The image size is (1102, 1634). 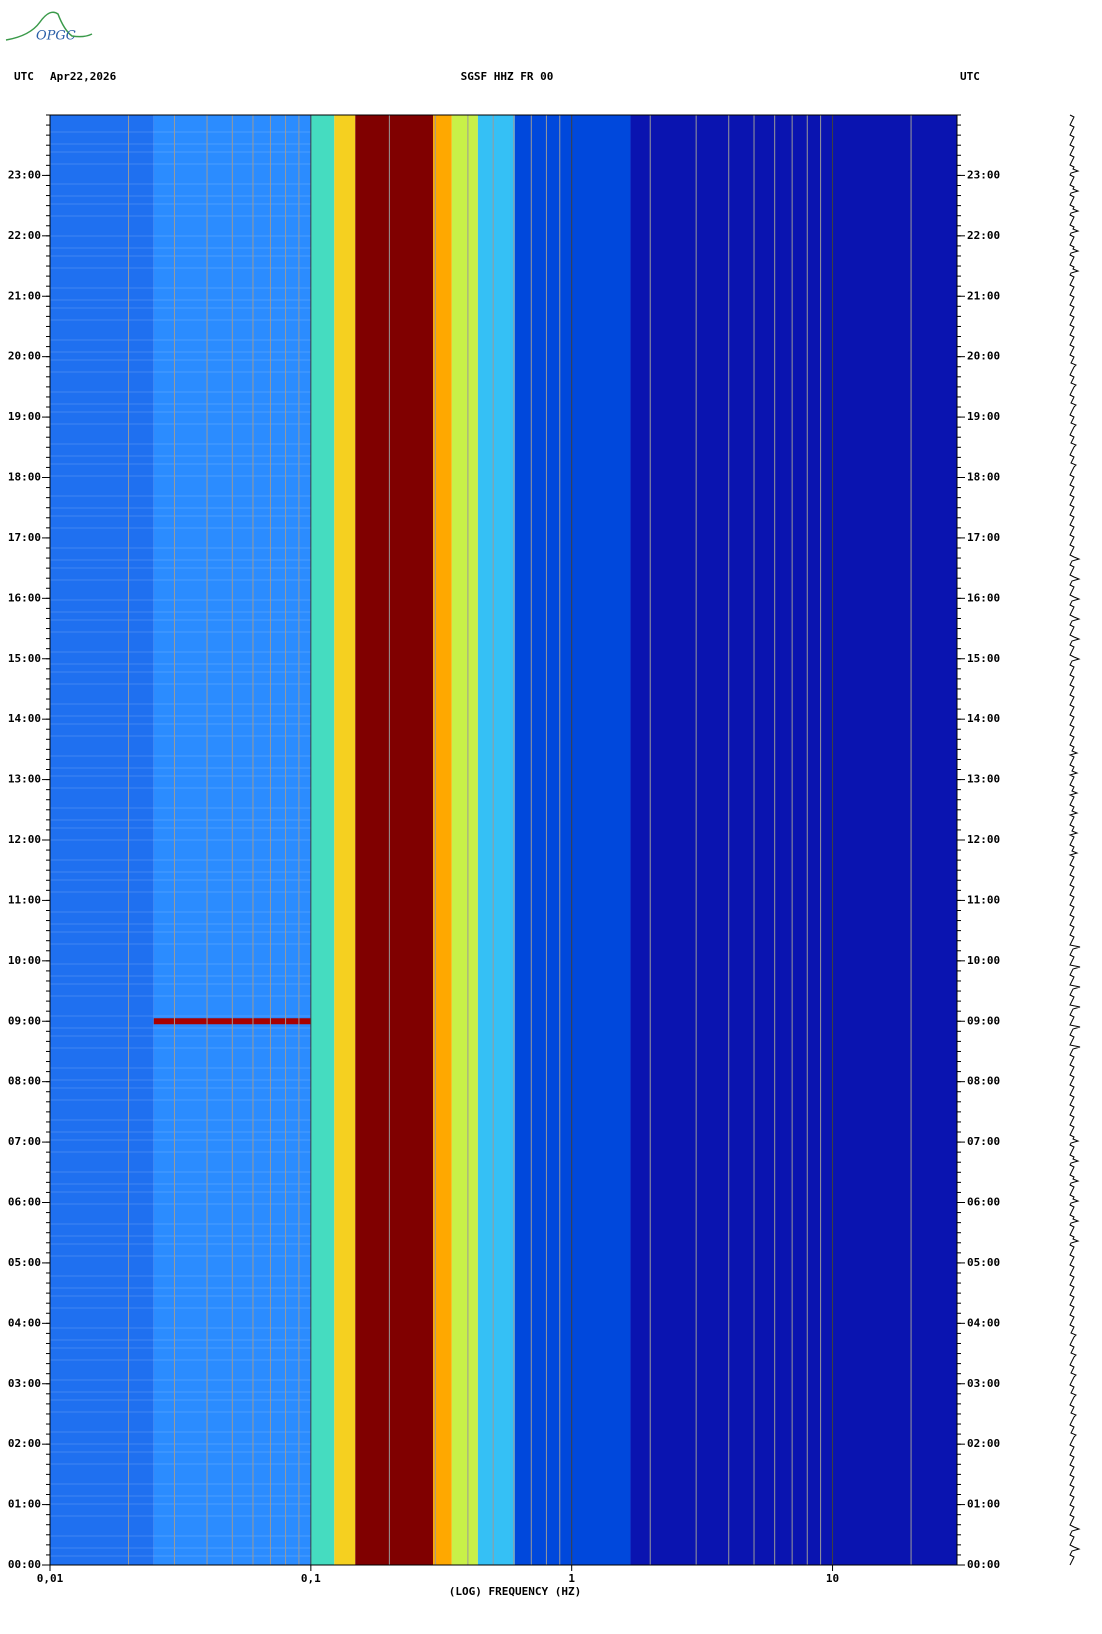 What do you see at coordinates (311, 1578) in the screenshot?
I see `x-tick-label: 0,1` at bounding box center [311, 1578].